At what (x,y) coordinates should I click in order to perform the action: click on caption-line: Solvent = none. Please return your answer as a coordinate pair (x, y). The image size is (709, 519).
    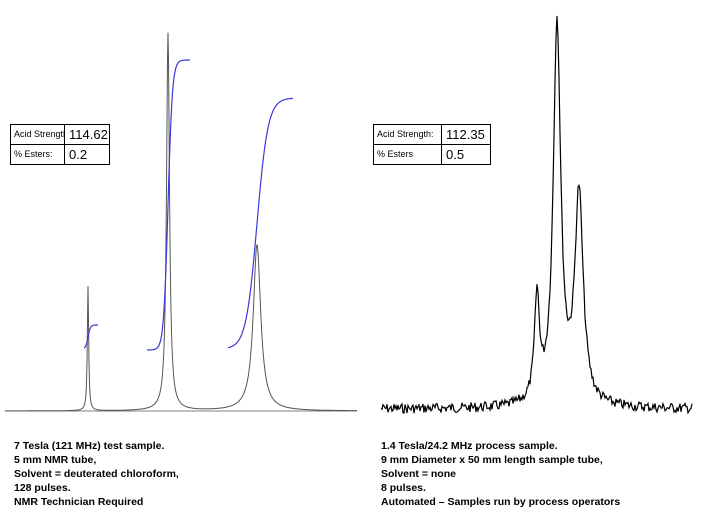
    Looking at the image, I should click on (418, 474).